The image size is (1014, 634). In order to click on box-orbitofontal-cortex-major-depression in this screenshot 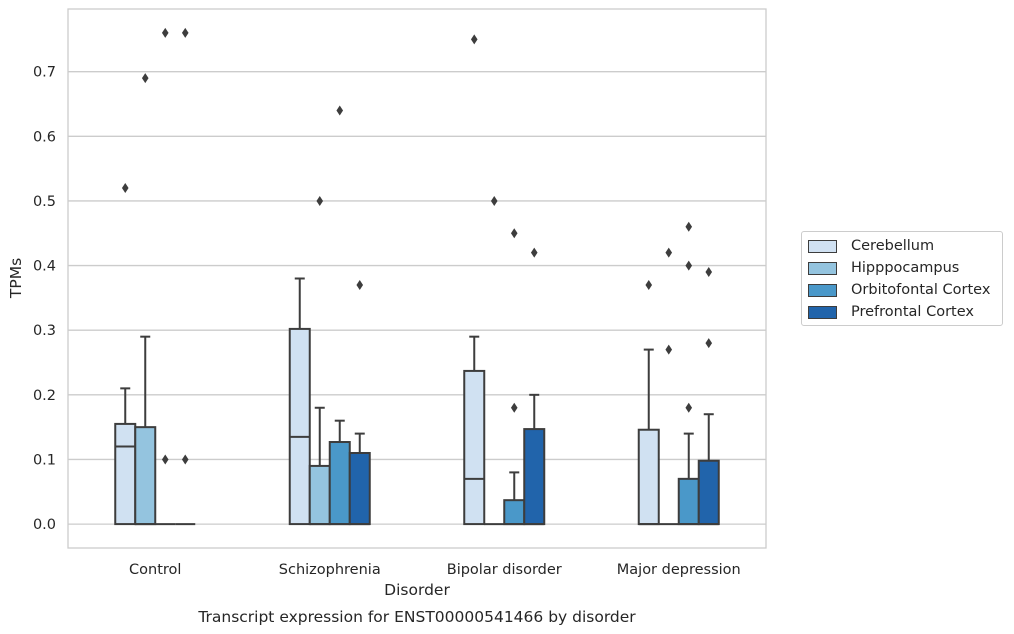, I will do `click(688, 479)`.